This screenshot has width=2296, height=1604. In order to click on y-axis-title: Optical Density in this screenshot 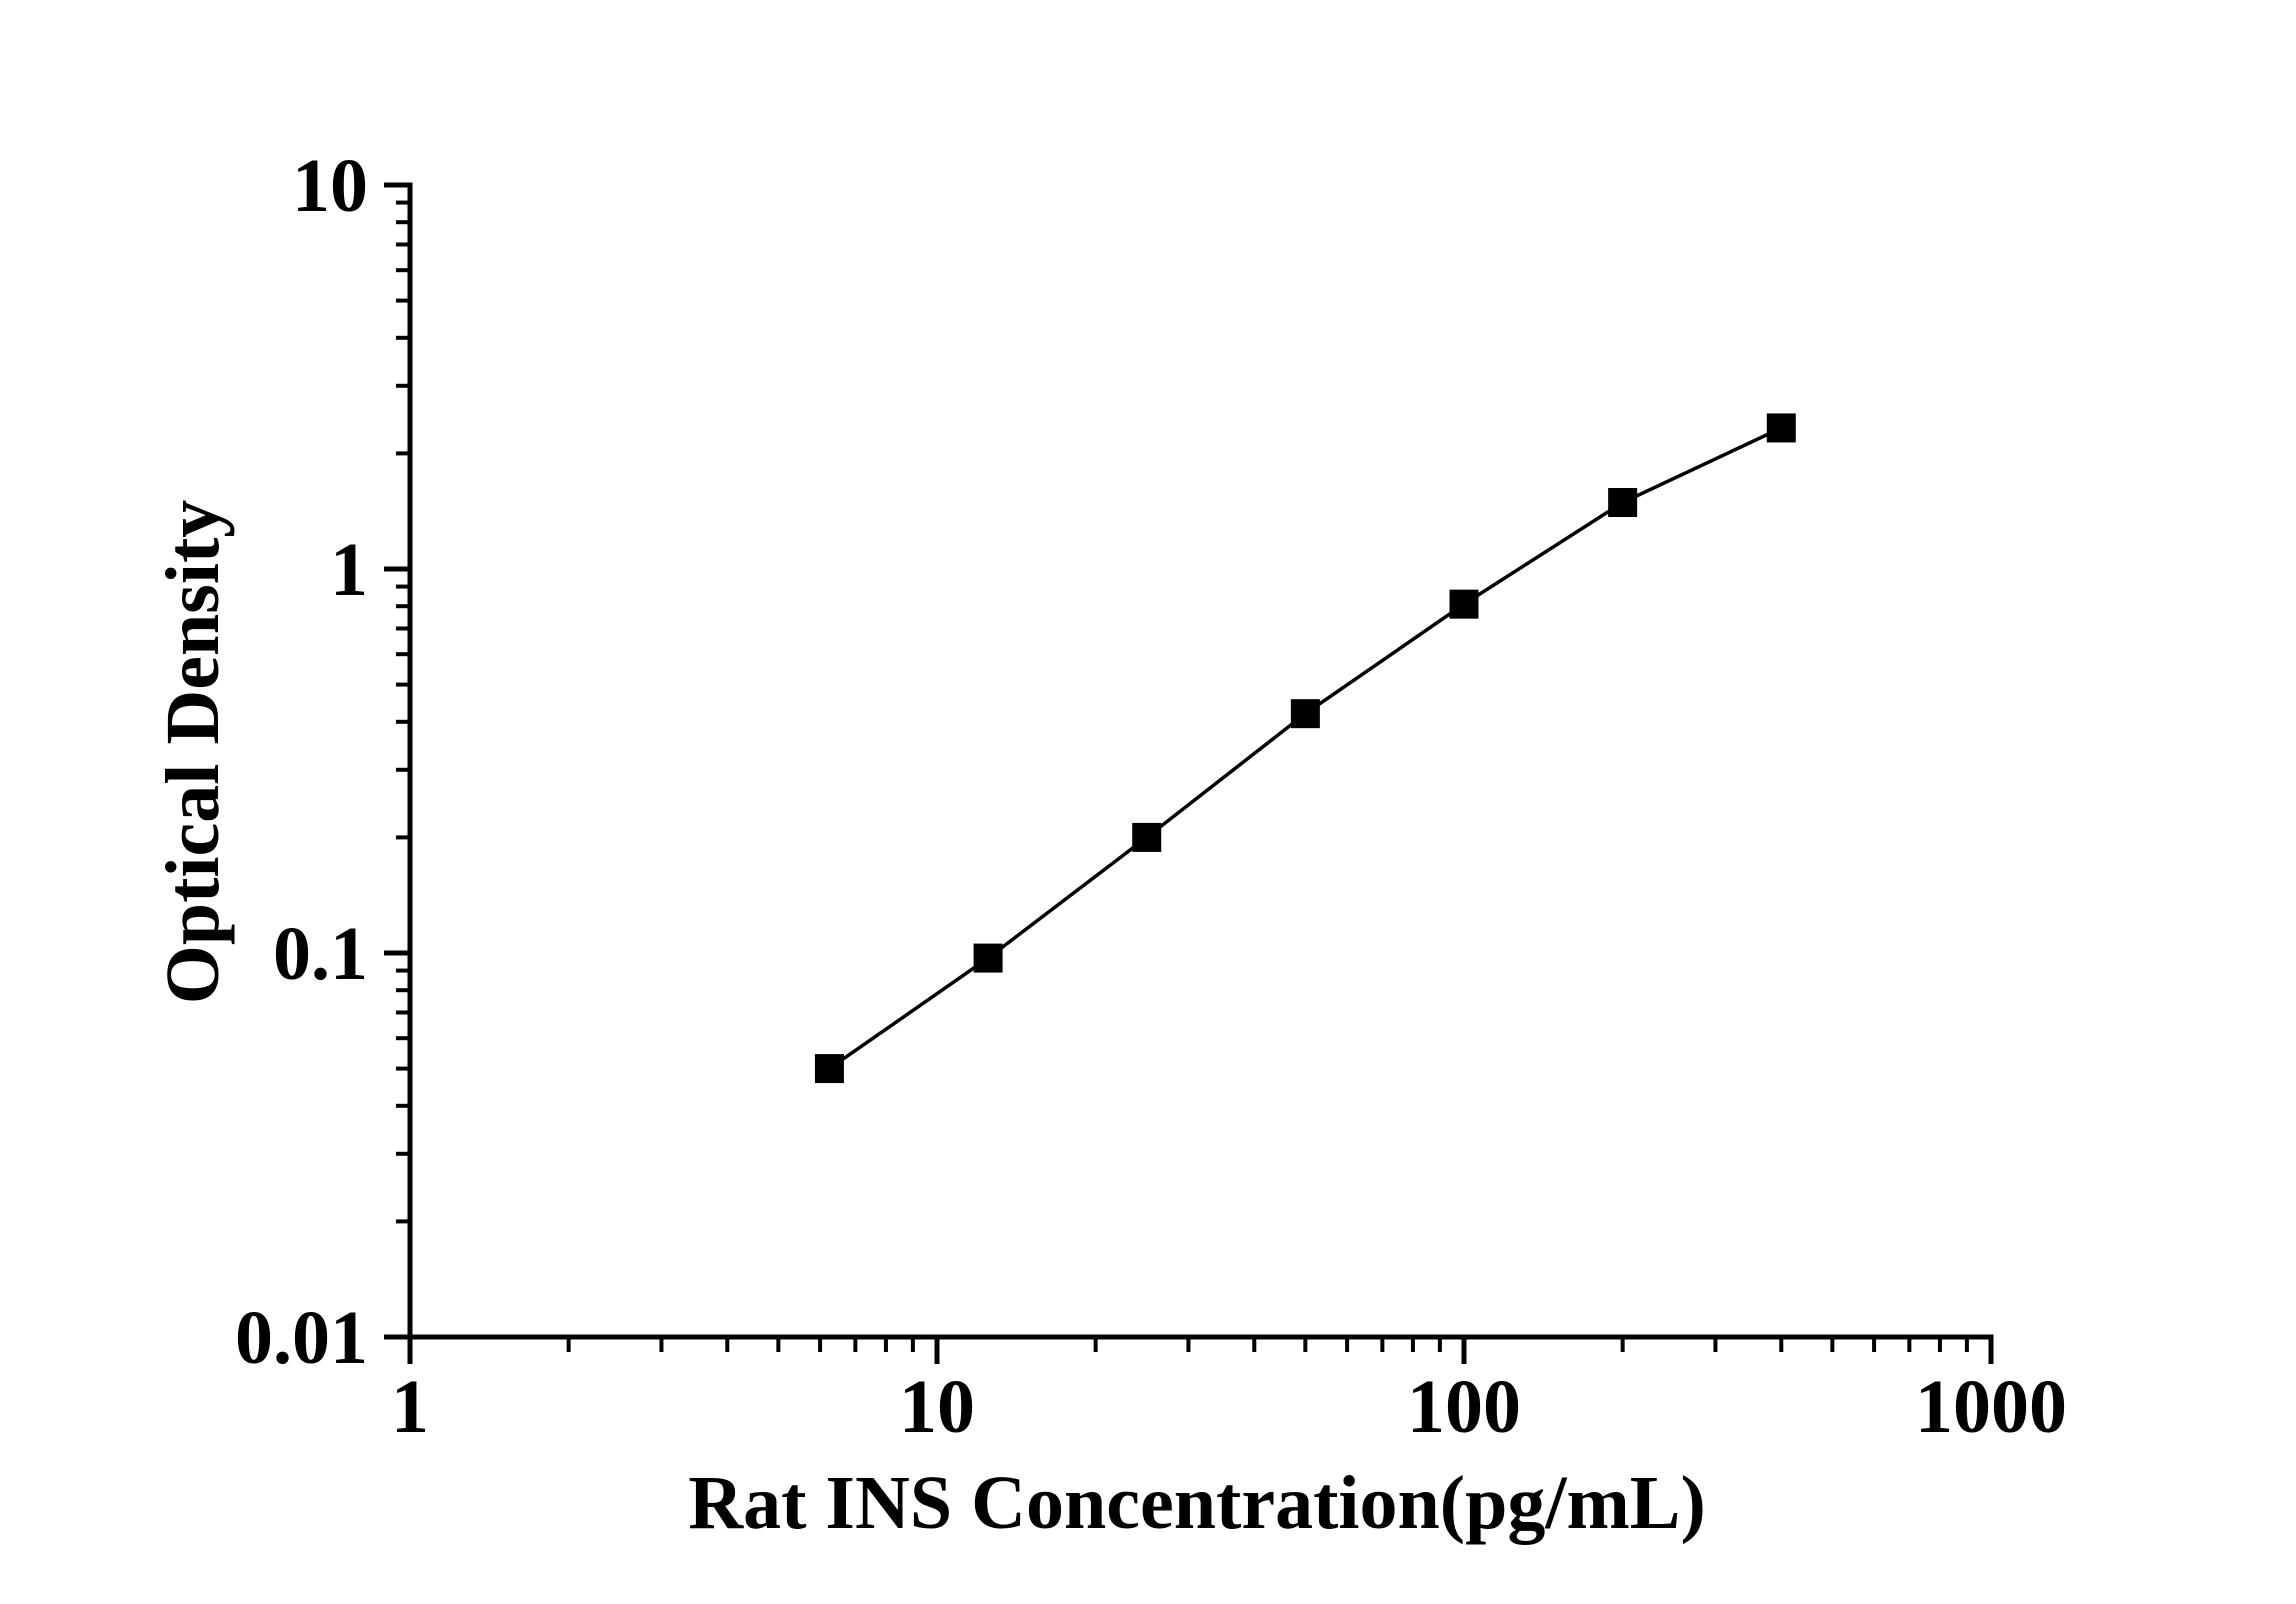, I will do `click(193, 752)`.